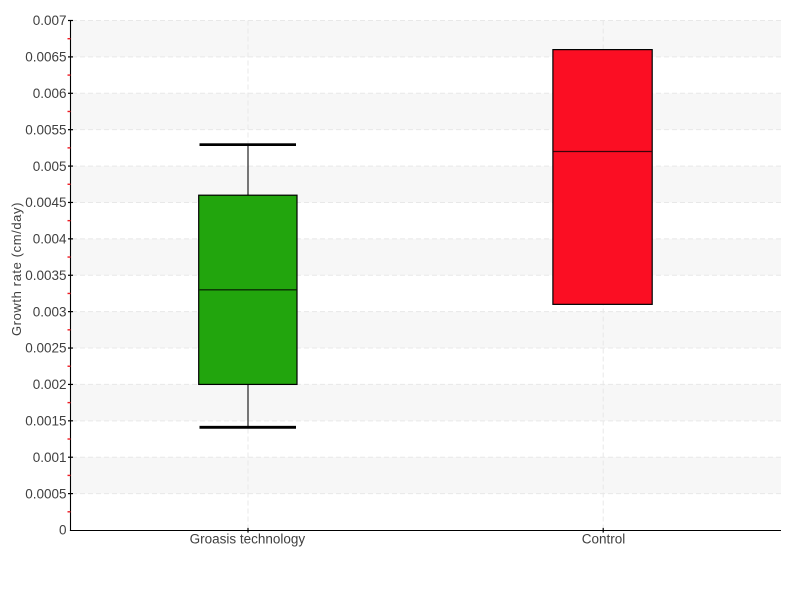 This screenshot has height=605, width=800. I want to click on svg-text: 0.004, so click(50, 239).